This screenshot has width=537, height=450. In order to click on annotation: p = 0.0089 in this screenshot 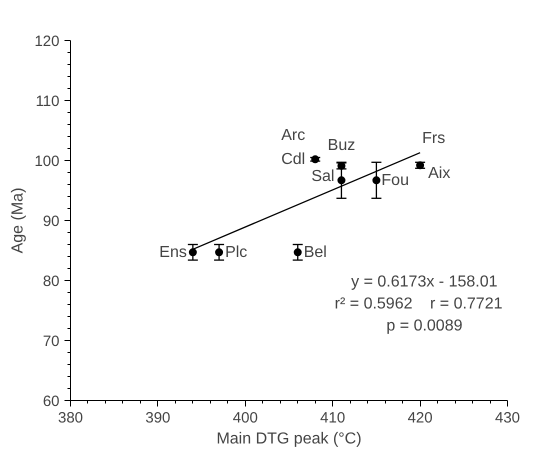, I will do `click(424, 326)`.